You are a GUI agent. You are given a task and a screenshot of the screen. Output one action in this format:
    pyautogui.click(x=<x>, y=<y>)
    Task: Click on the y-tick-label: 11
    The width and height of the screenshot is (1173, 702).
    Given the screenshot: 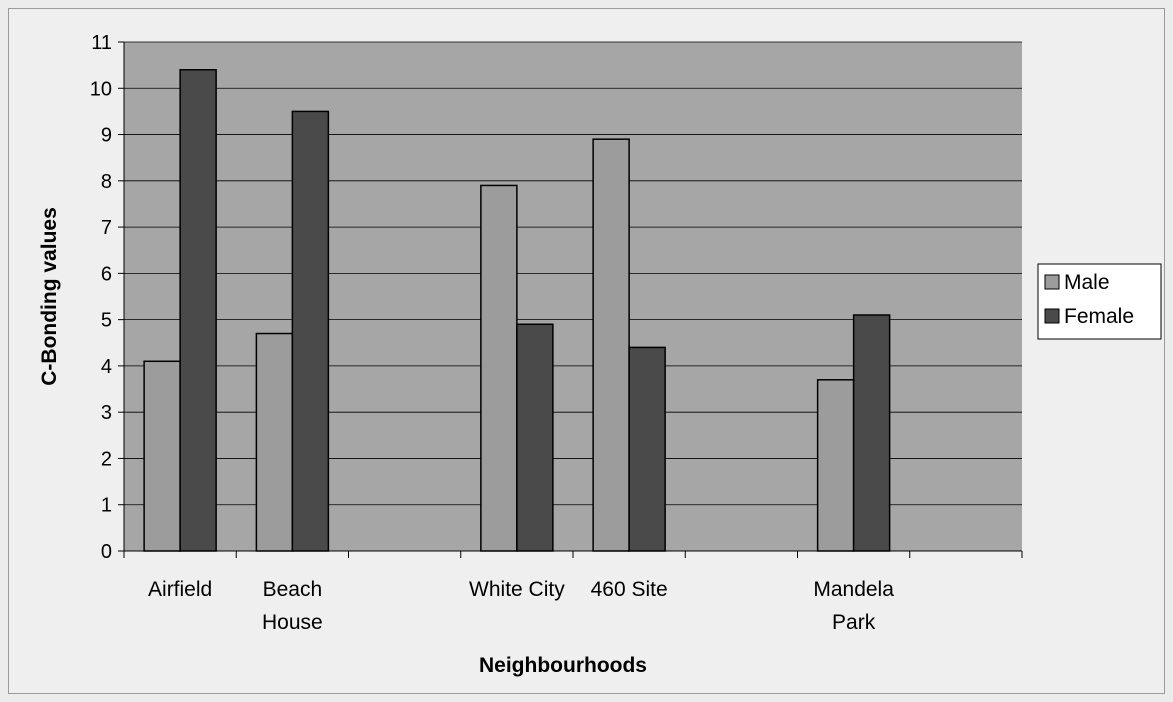 What is the action you would take?
    pyautogui.click(x=101, y=43)
    